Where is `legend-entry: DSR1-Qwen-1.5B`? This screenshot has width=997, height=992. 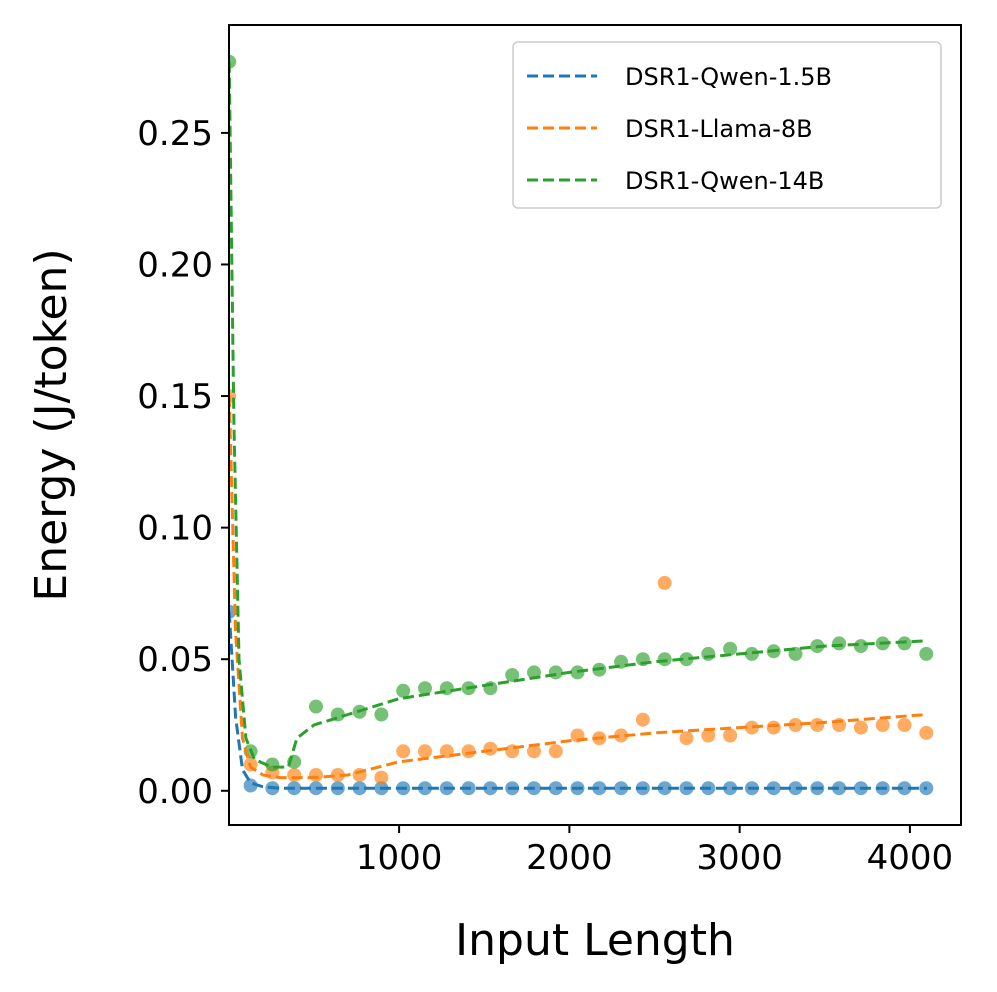 legend-entry: DSR1-Qwen-1.5B is located at coordinates (728, 77).